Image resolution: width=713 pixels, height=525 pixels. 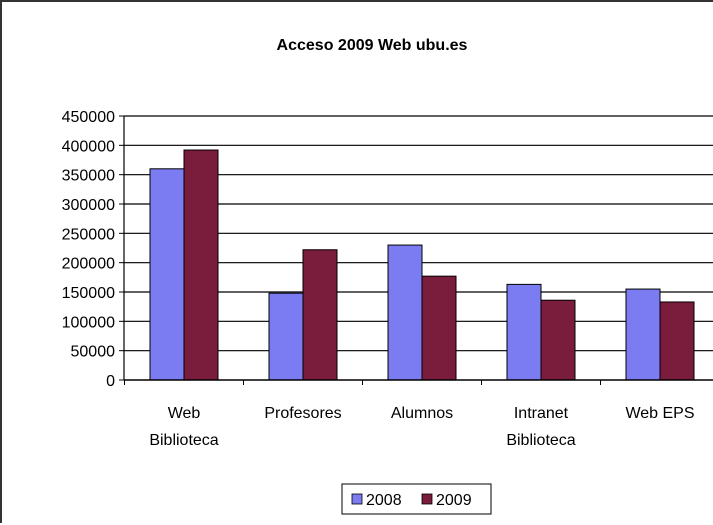 What do you see at coordinates (422, 413) in the screenshot?
I see `category-label: Alumnos` at bounding box center [422, 413].